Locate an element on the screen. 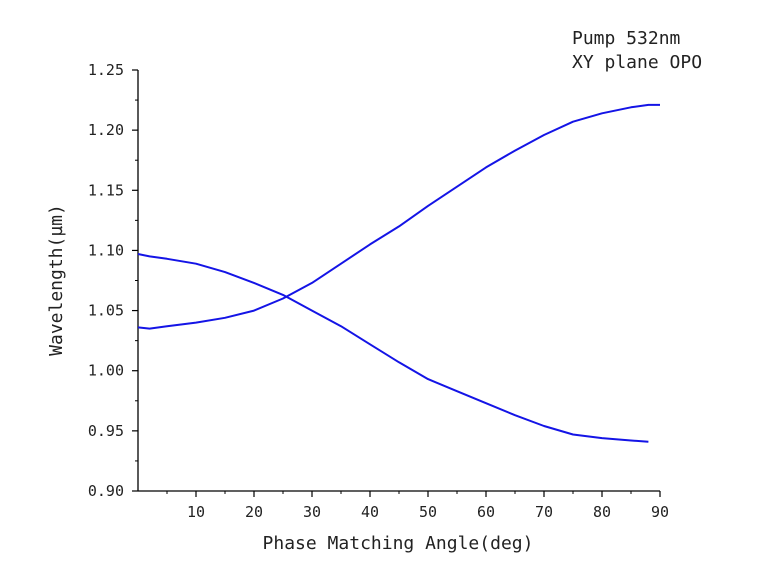  y-axis-ticks: 0.90 0.95 1.00 1.05 1.10 1.15 1.20 1.25 is located at coordinates (113, 280).